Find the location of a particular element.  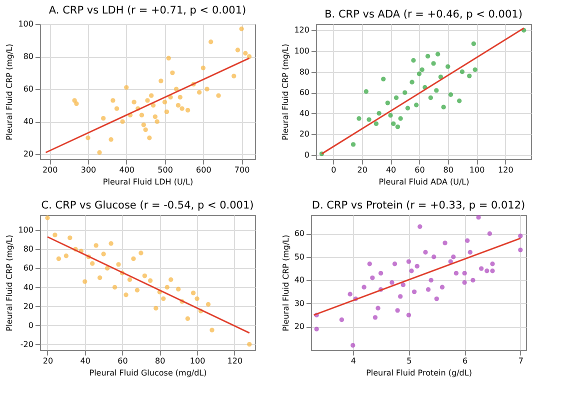

y-tick-label: 80 is located at coordinates (28, 57).